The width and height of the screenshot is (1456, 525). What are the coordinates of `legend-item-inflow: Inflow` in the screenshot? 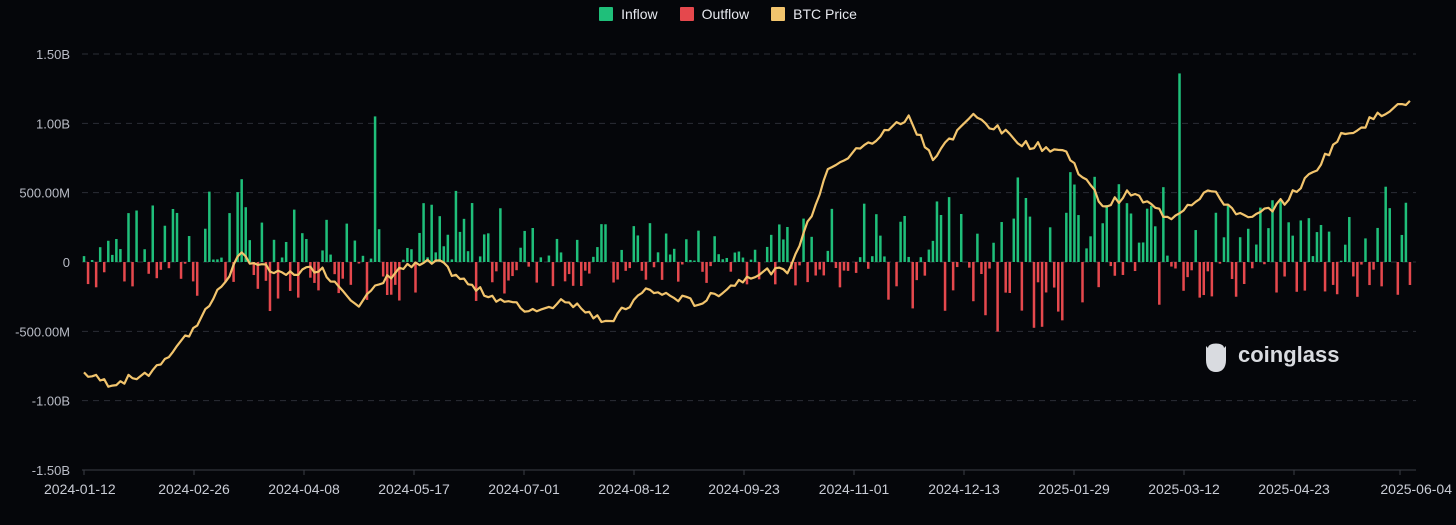 It's located at (628, 14).